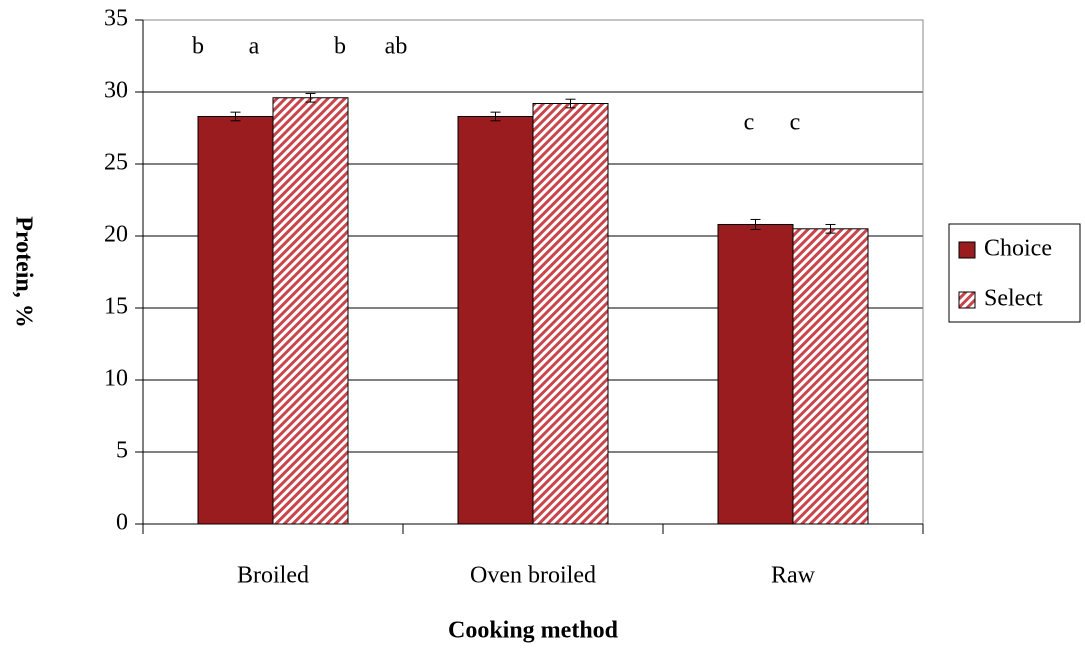 Image resolution: width=1085 pixels, height=650 pixels. Describe the element at coordinates (116, 307) in the screenshot. I see `y-tick-label: 15` at that location.